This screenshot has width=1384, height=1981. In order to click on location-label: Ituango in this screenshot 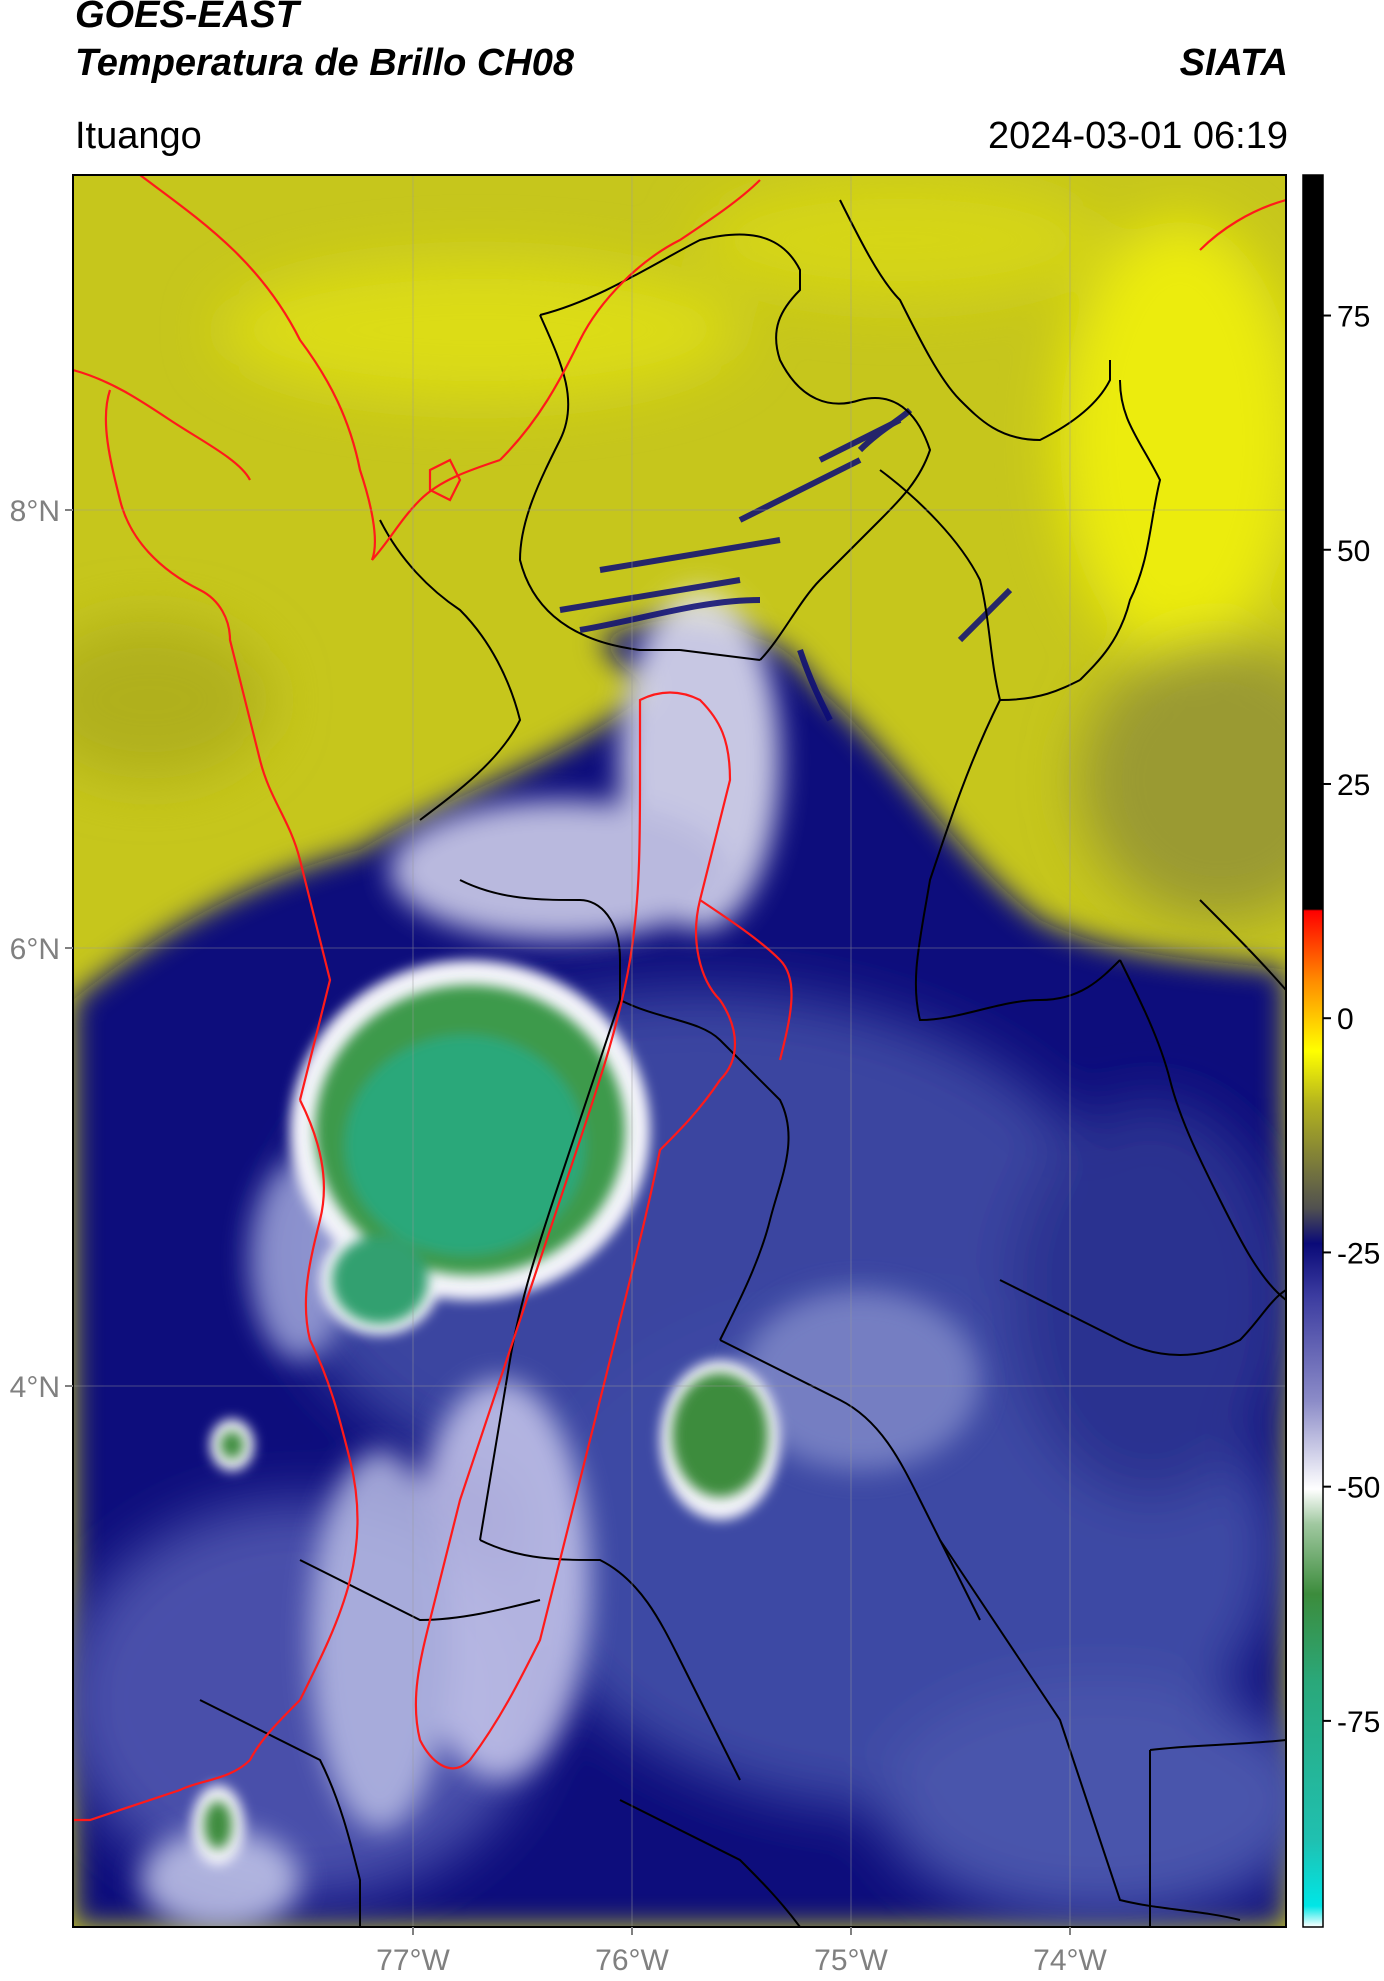, I will do `click(138, 136)`.